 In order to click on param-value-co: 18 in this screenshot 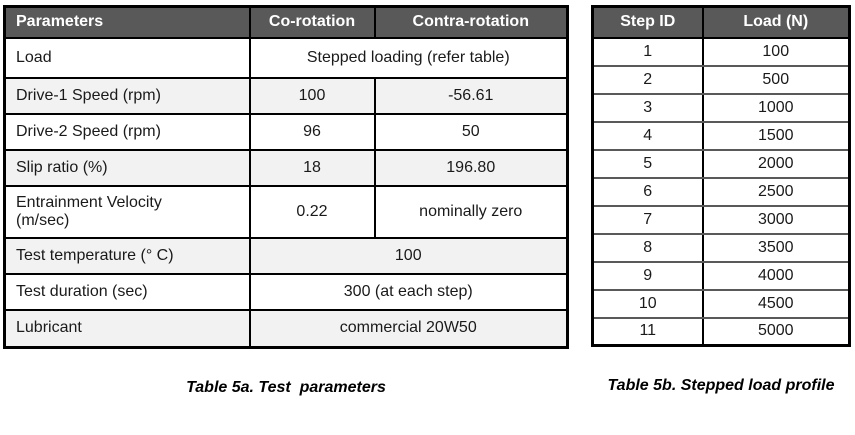, I will do `click(312, 167)`.